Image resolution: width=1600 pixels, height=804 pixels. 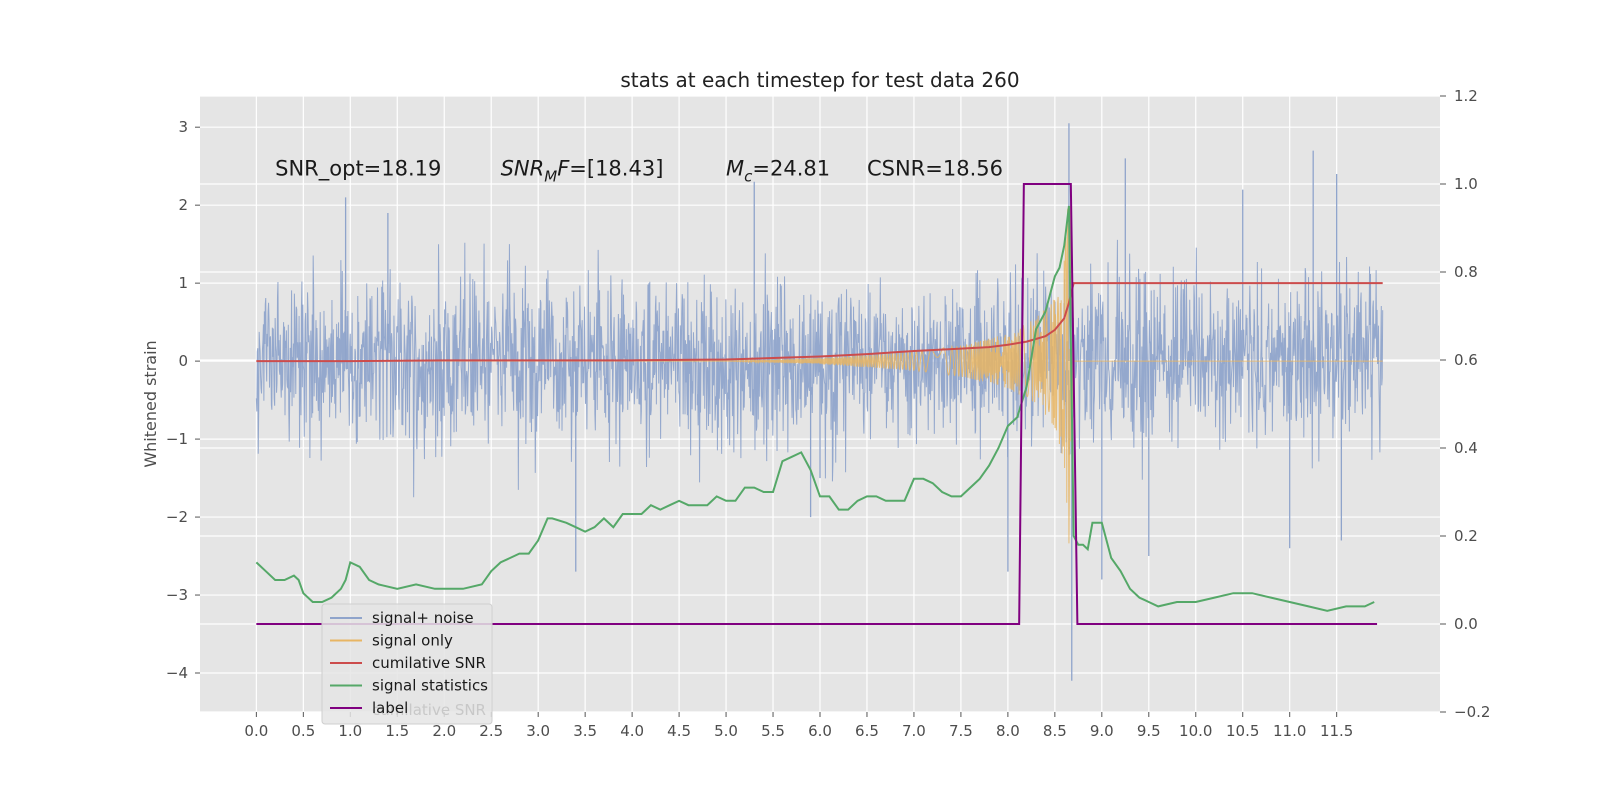 What do you see at coordinates (735, 169) in the screenshot?
I see `annotation-head: M` at bounding box center [735, 169].